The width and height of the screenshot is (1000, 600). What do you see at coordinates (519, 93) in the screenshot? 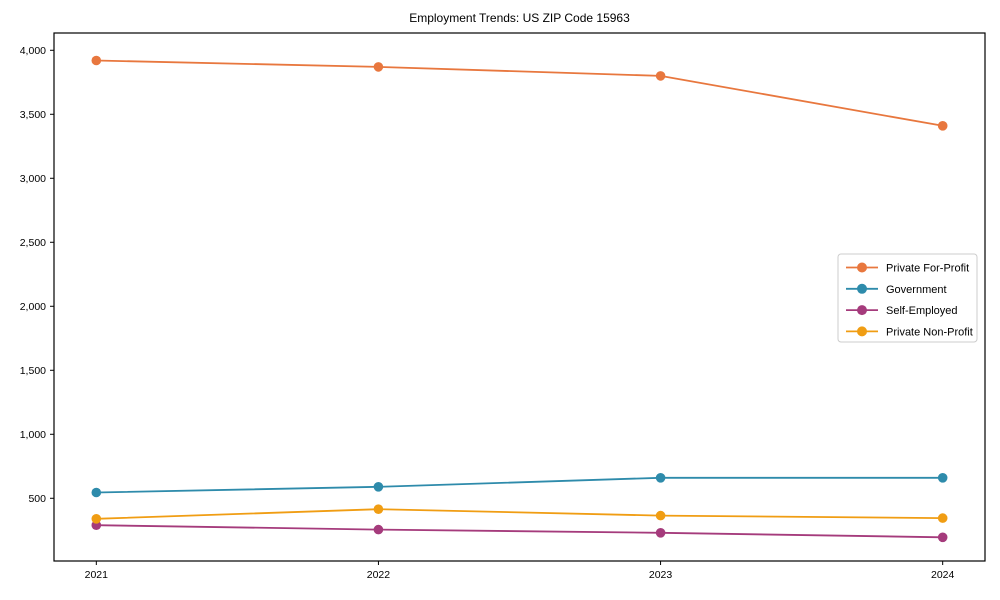
I see `series-line-private-for-profit` at bounding box center [519, 93].